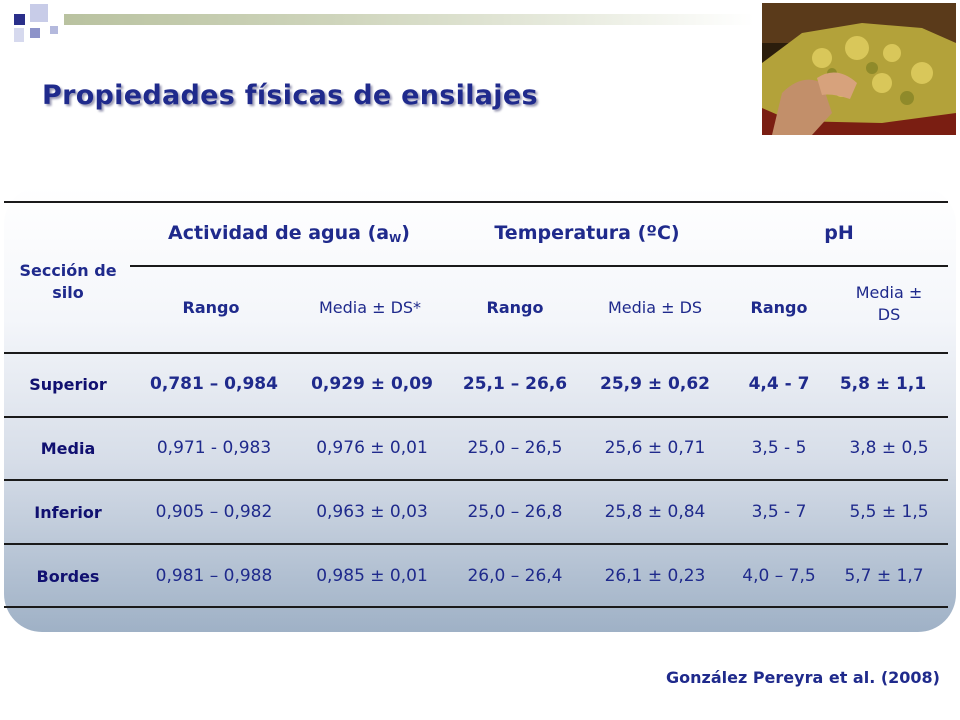 This screenshot has height=720, width=960. I want to click on corner-square-small, so click(54, 30).